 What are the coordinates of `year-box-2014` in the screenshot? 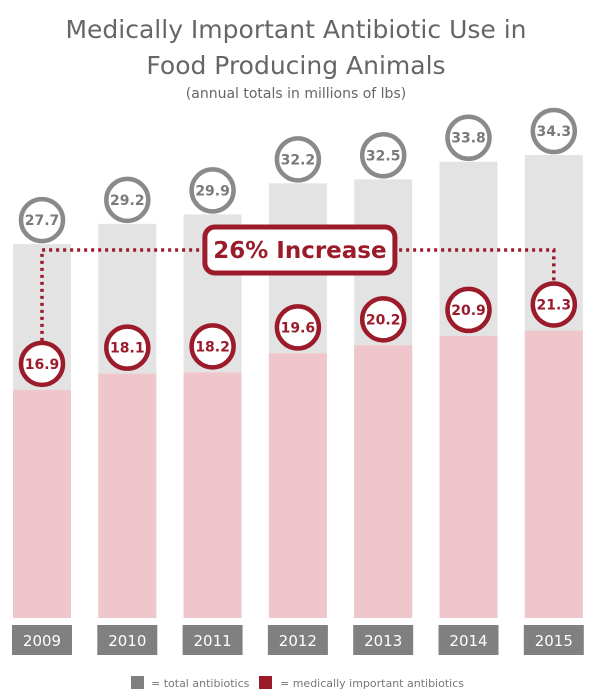 It's located at (468, 640).